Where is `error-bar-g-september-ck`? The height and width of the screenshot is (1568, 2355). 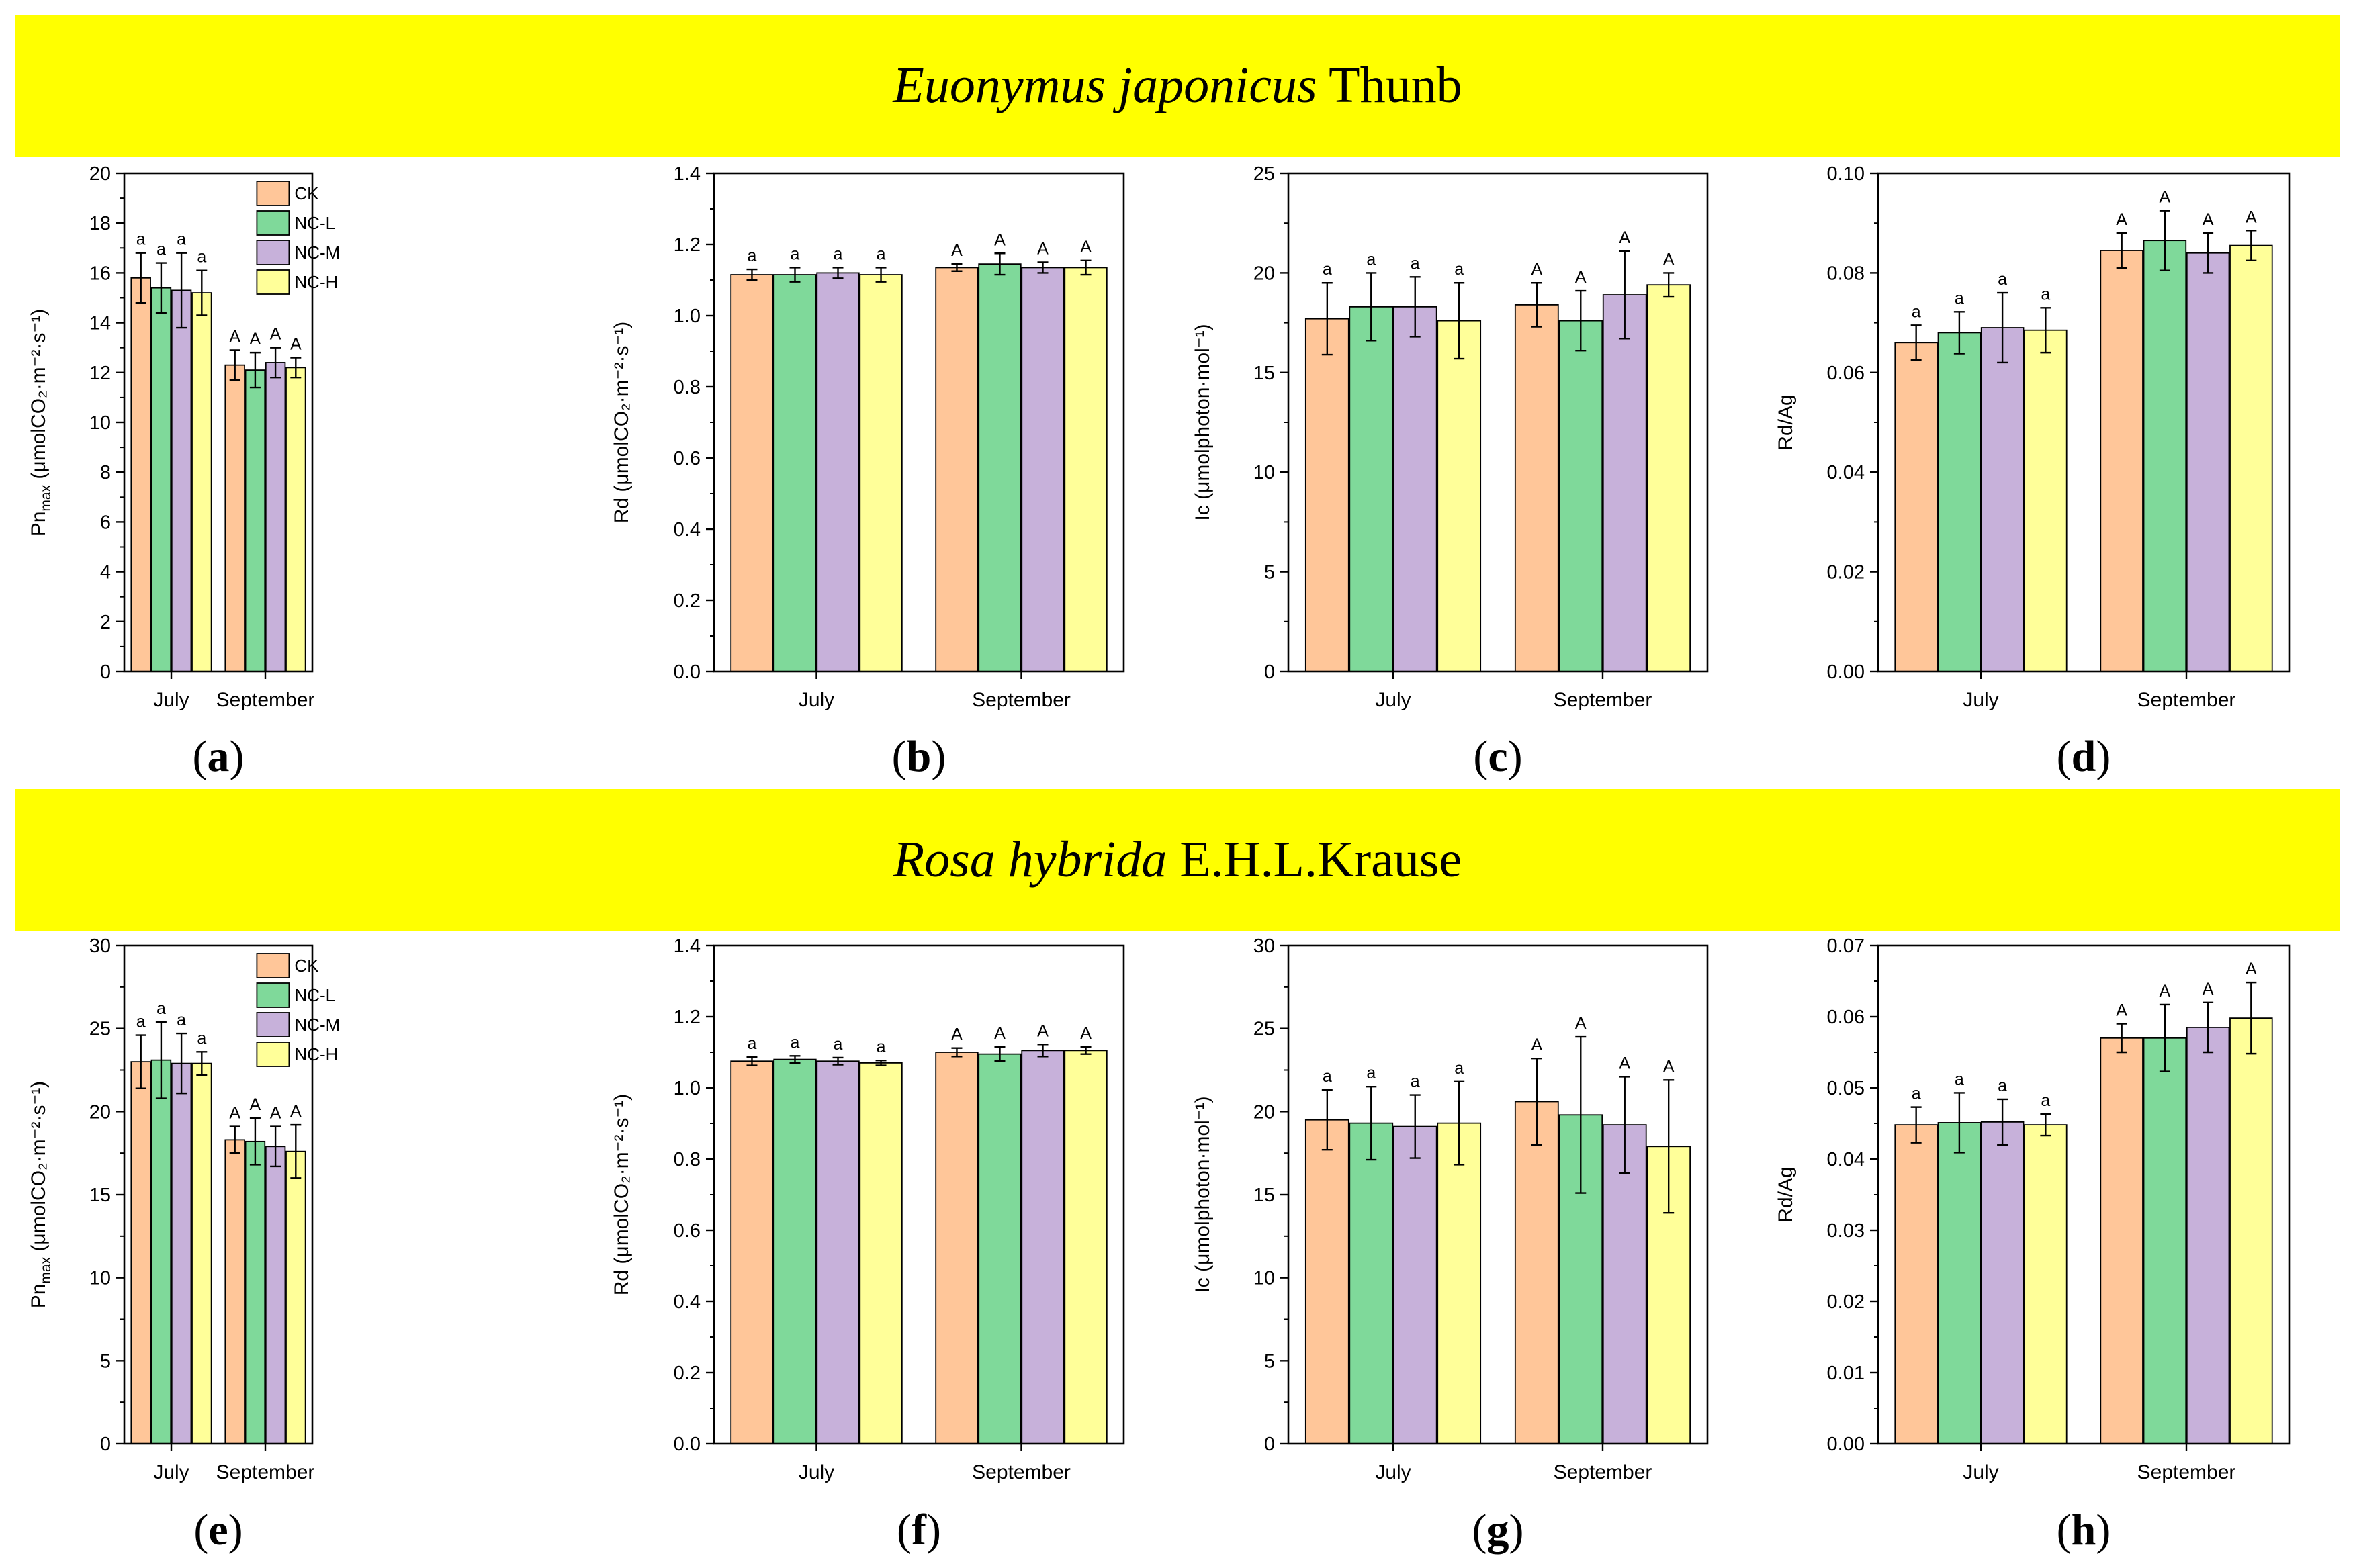
error-bar-g-september-ck is located at coordinates (1536, 1101).